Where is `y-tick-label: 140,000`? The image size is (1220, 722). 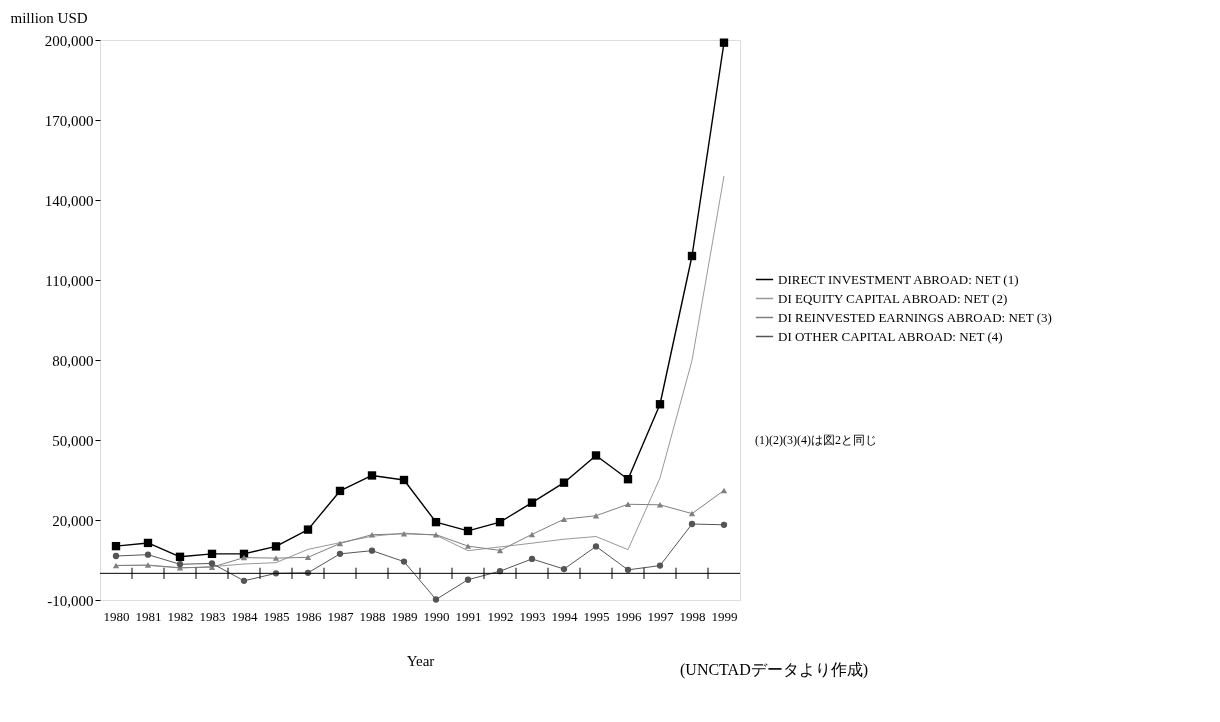 y-tick-label: 140,000 is located at coordinates (69, 200).